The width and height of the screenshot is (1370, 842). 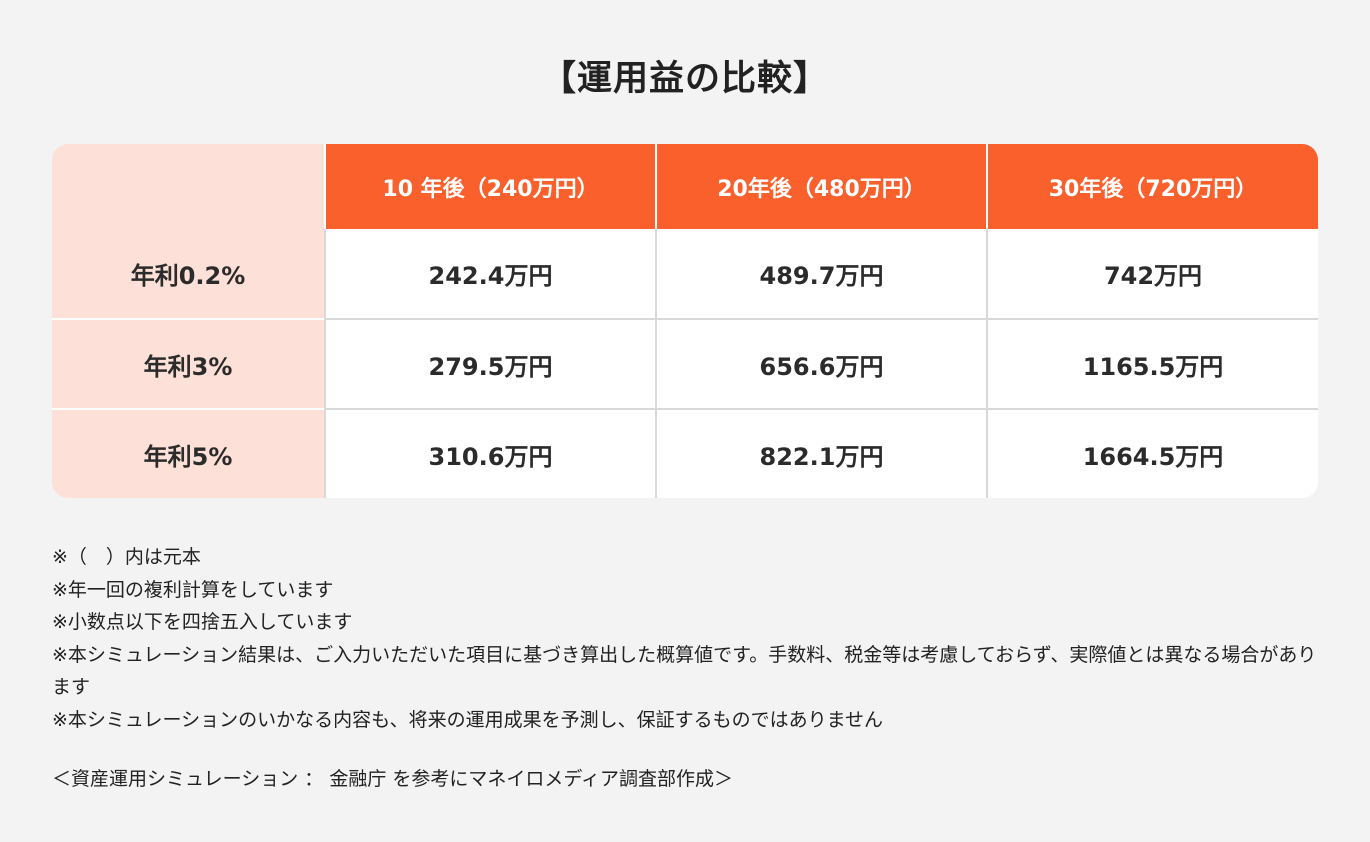 I want to click on column-header-20-years: 20年後（480万円）, so click(x=821, y=186).